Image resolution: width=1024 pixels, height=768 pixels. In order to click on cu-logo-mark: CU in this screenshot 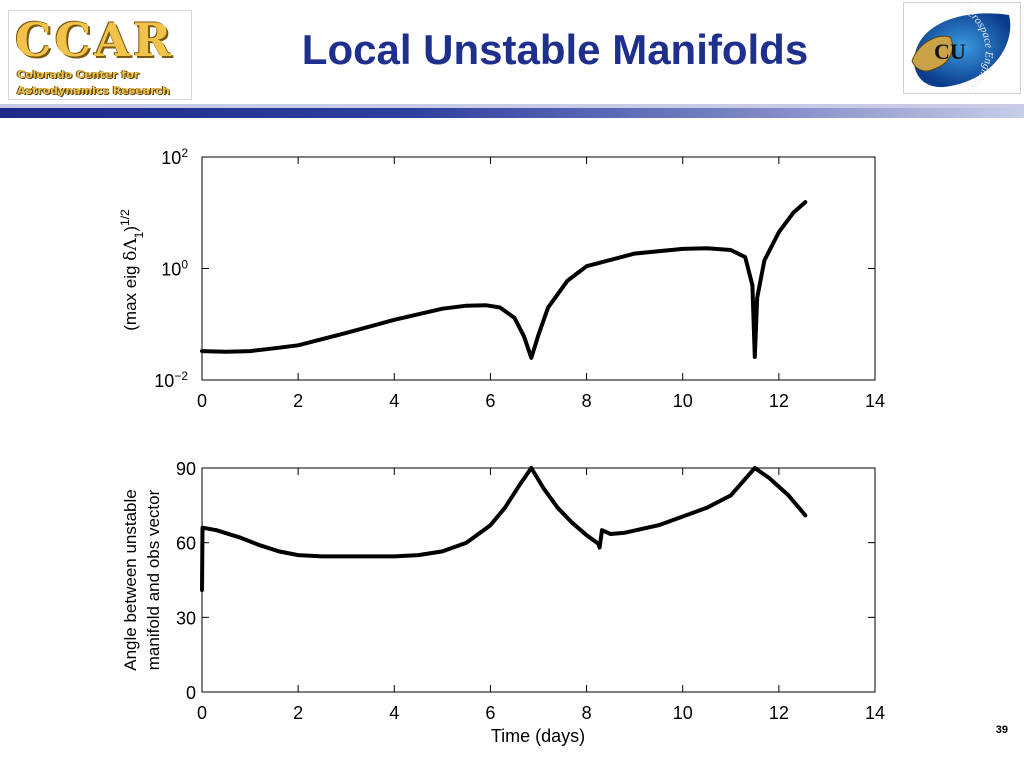, I will do `click(950, 51)`.